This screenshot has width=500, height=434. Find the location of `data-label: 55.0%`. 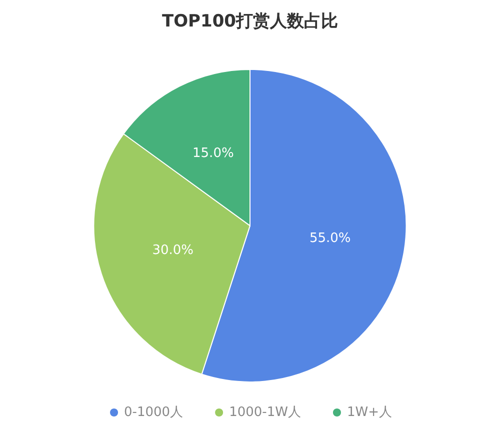

data-label: 55.0% is located at coordinates (330, 238).